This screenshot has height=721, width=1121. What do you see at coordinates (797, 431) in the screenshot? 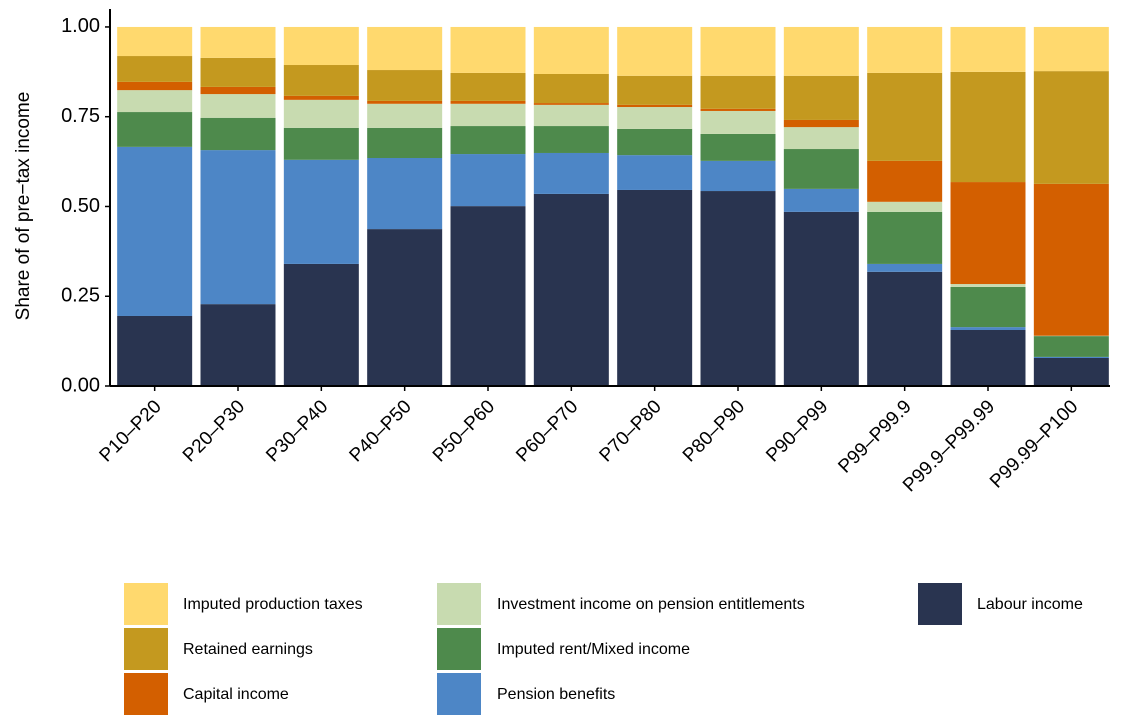
I see `x-tick-label: P90–P99` at bounding box center [797, 431].